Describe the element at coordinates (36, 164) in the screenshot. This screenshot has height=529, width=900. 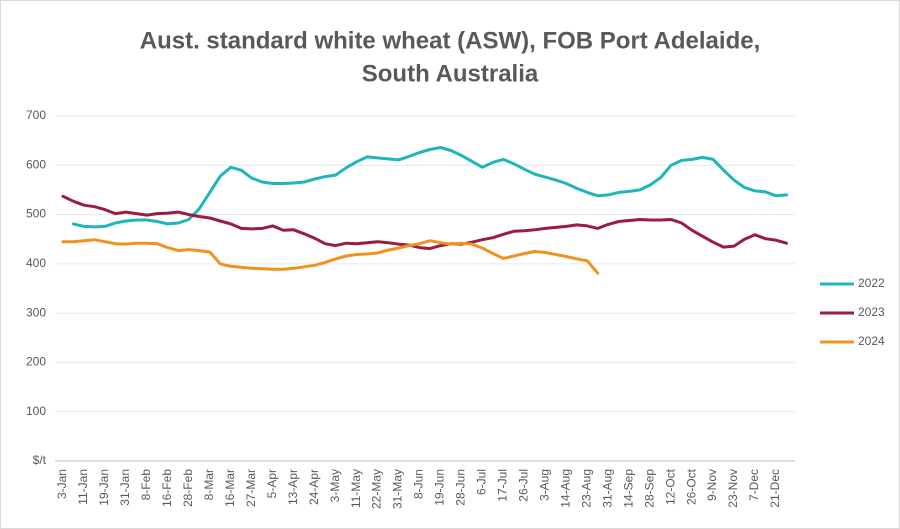
I see `y-tick-label: 600` at that location.